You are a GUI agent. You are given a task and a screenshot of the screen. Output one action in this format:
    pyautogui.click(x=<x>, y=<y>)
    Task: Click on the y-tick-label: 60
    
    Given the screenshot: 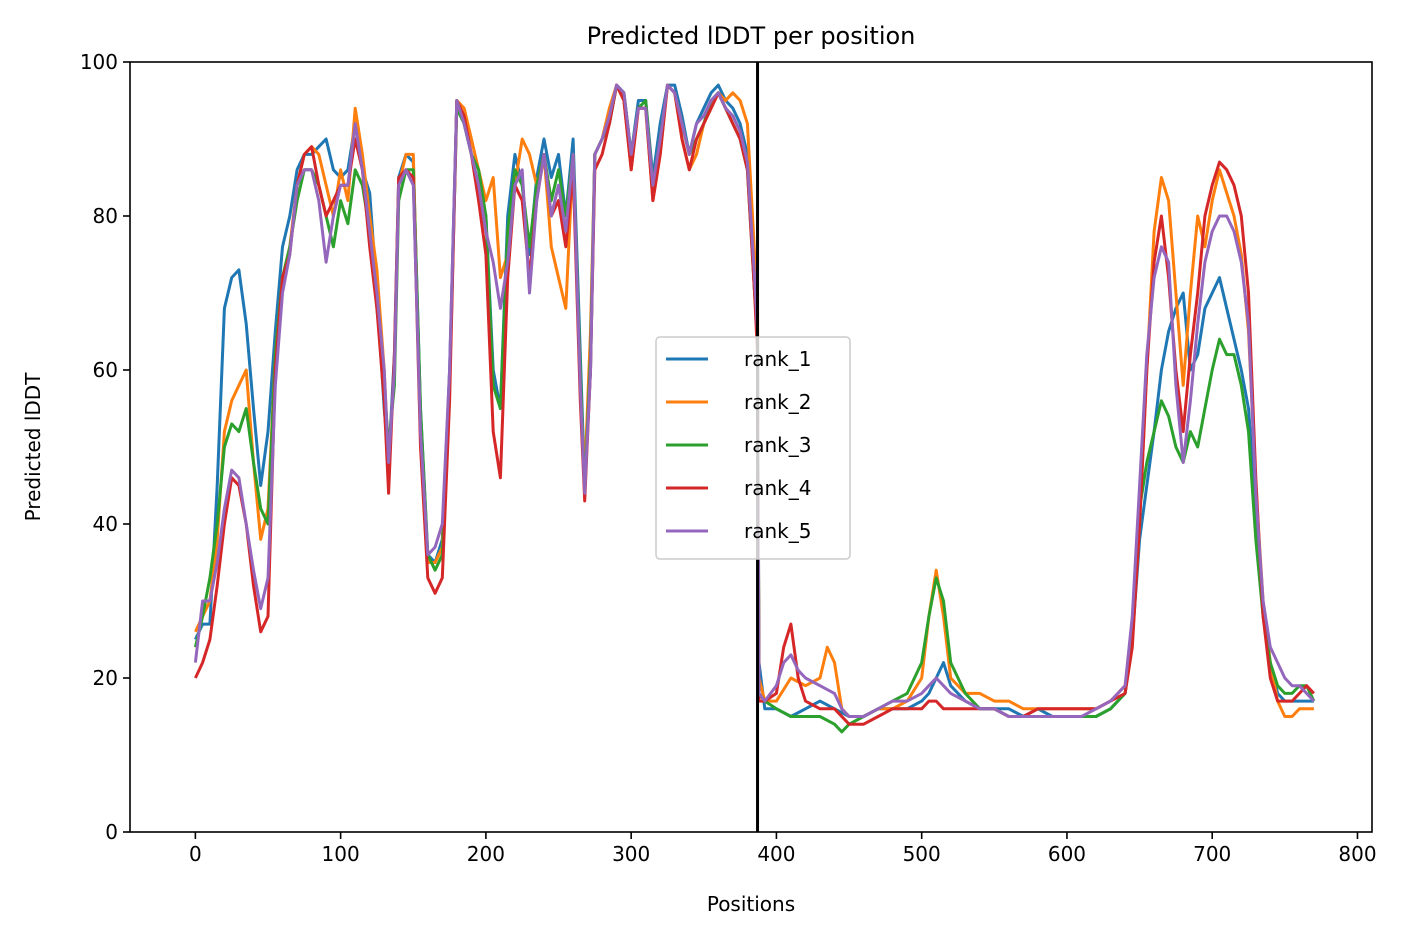 What is the action you would take?
    pyautogui.click(x=105, y=370)
    